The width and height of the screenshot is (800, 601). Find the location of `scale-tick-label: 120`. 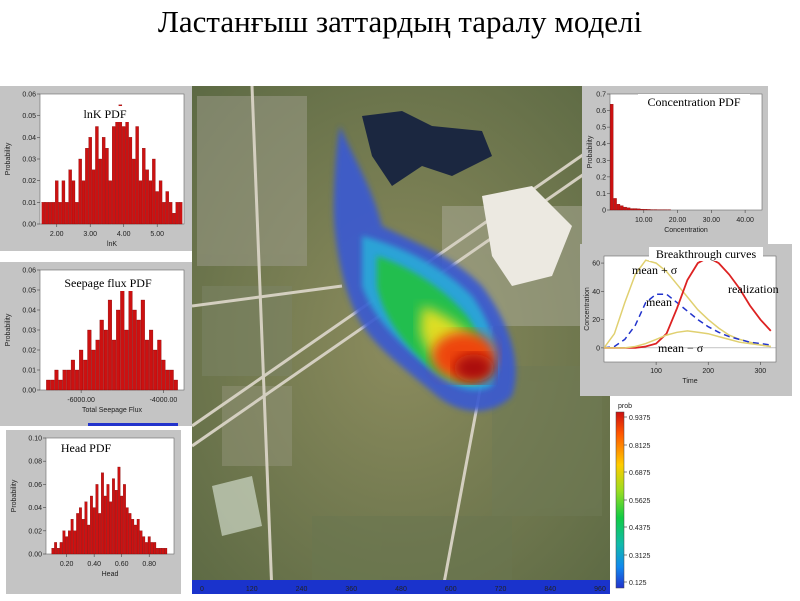

scale-tick-label: 120 is located at coordinates (252, 589).